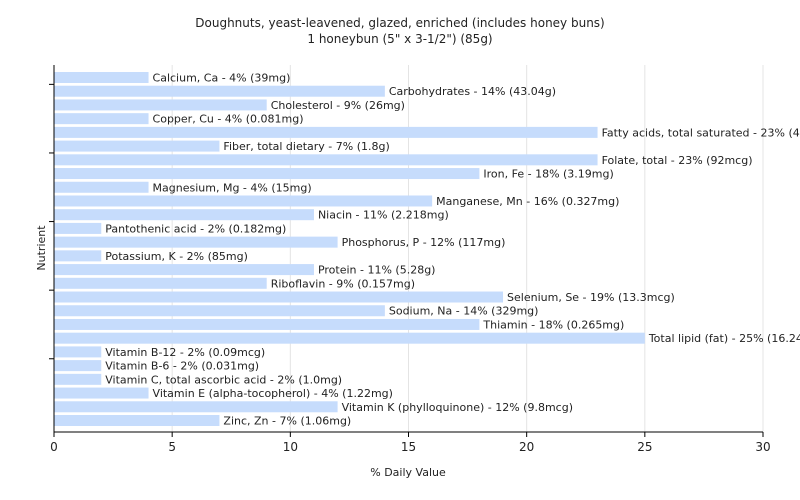 Image resolution: width=800 pixels, height=500 pixels. I want to click on bar-label: Vitamin K (phylloquinone) - 12% (9.8mcg), so click(457, 407).